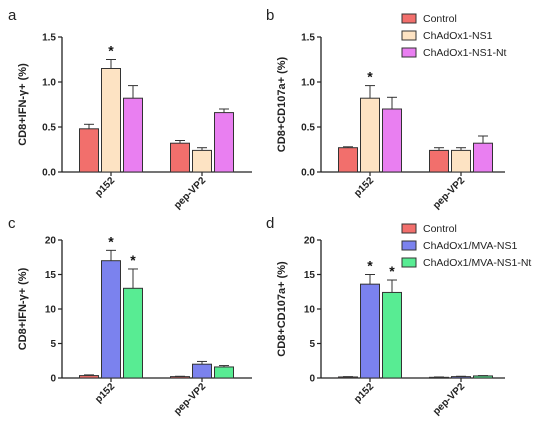  Describe the element at coordinates (12, 223) in the screenshot. I see `panel-letter-c: c` at that location.